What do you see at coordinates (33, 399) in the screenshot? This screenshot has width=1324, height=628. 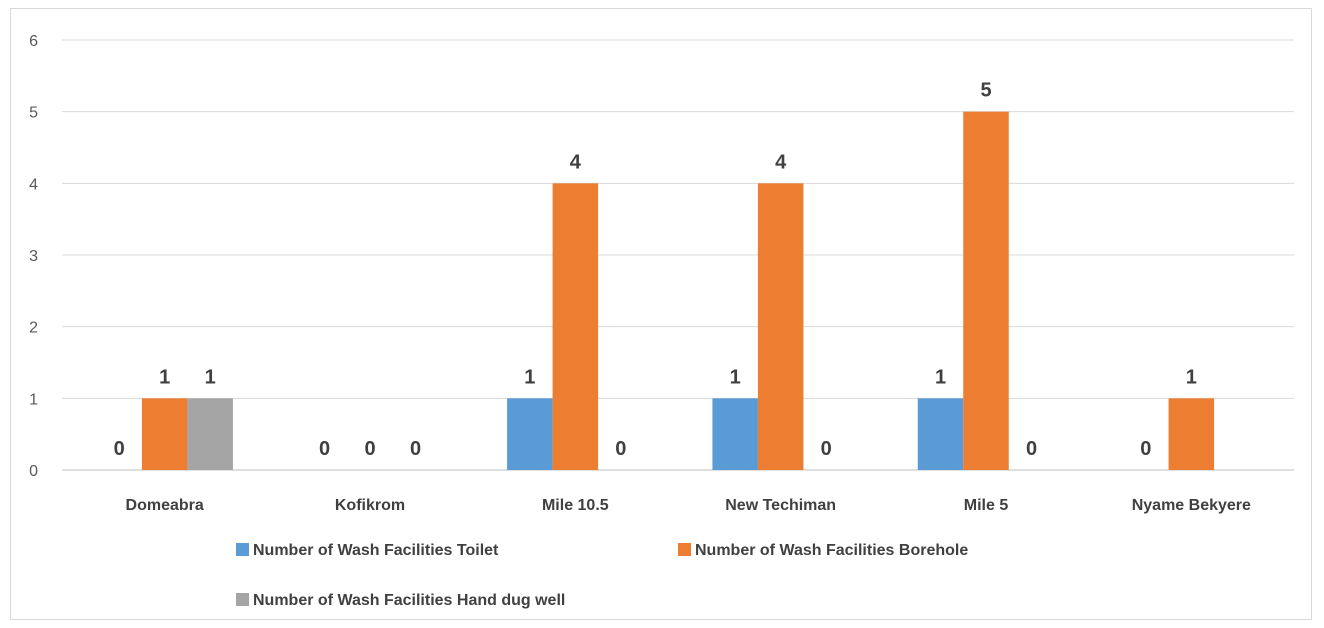 I see `y-tick-label: 1` at bounding box center [33, 399].